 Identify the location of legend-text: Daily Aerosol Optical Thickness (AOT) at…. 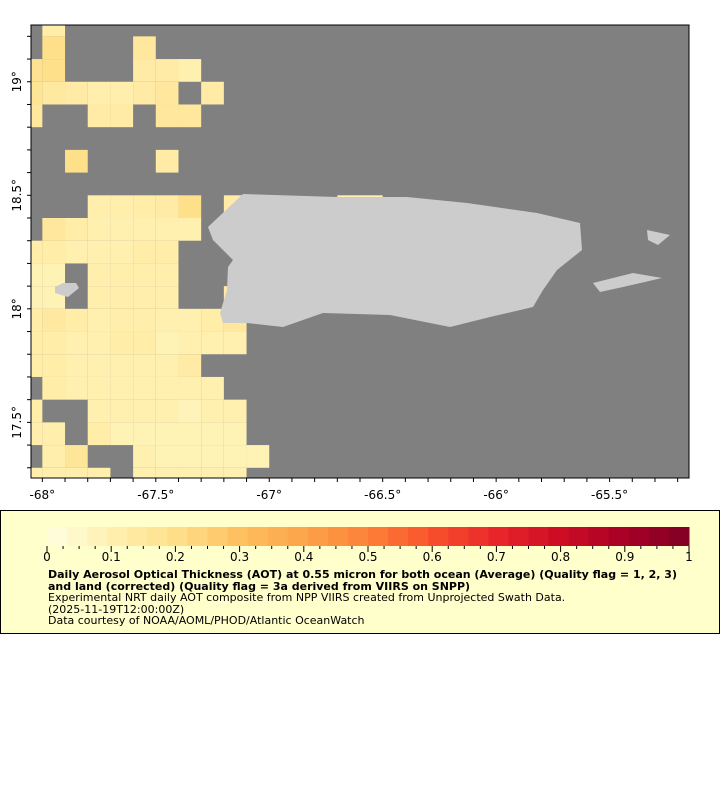
(368, 598).